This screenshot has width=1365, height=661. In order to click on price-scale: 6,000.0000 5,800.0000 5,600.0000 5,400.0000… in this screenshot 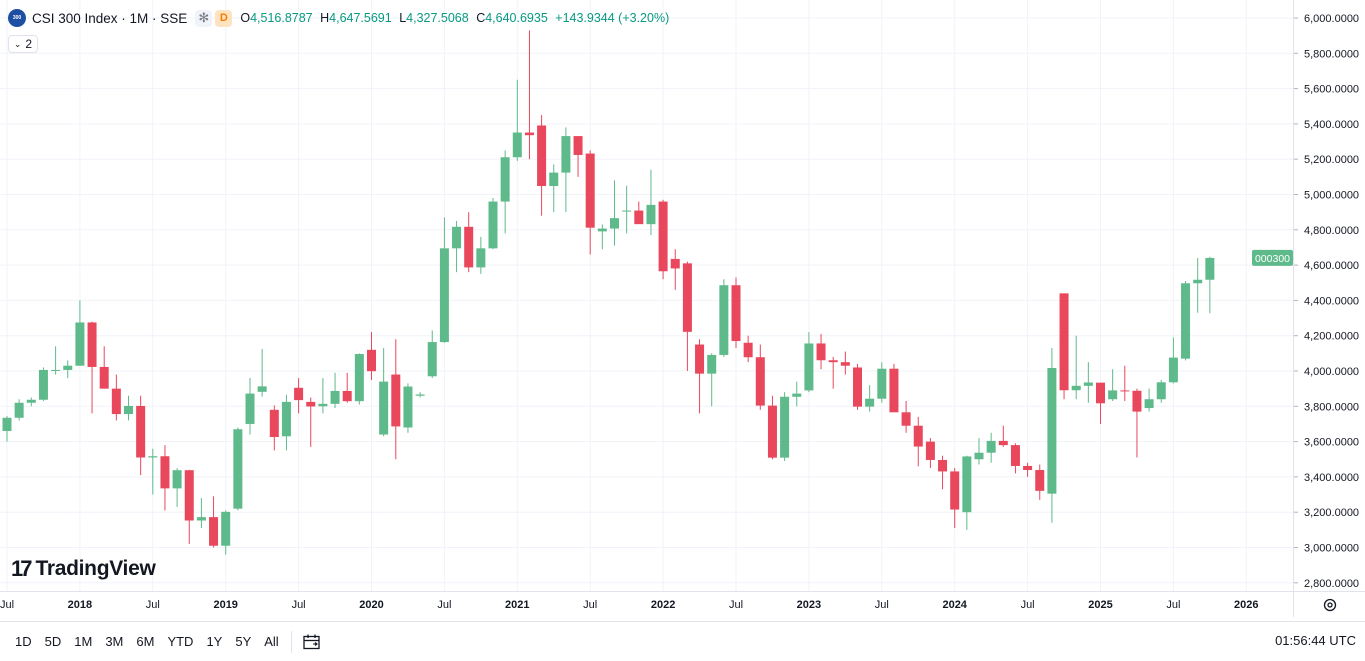, I will do `click(1329, 295)`.